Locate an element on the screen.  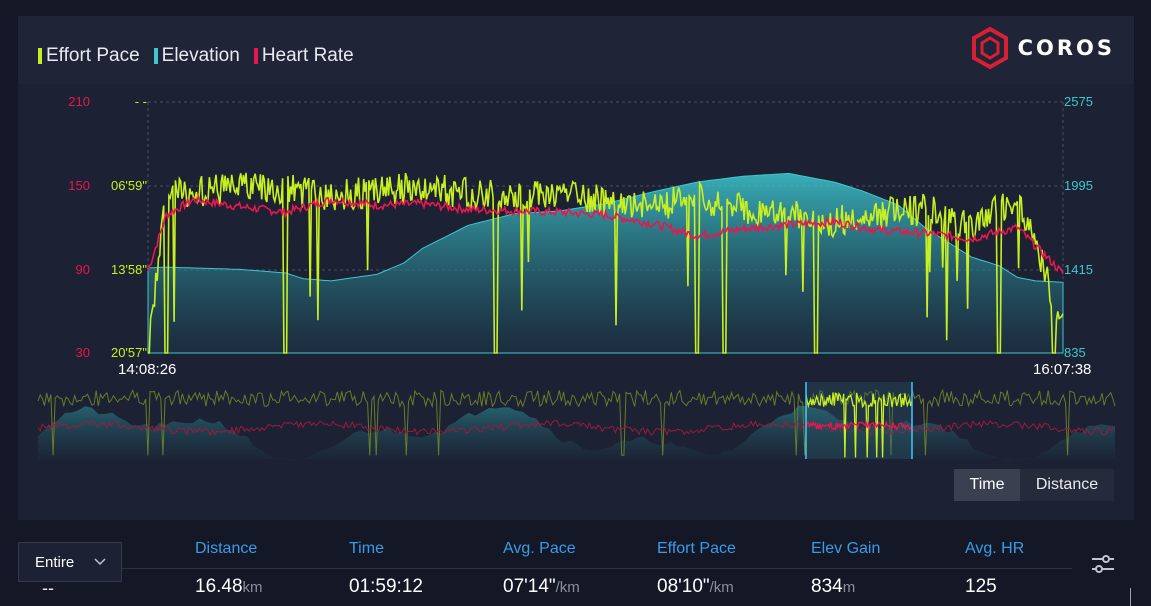
legend-heart-rate: Heart Rate is located at coordinates (303, 56).